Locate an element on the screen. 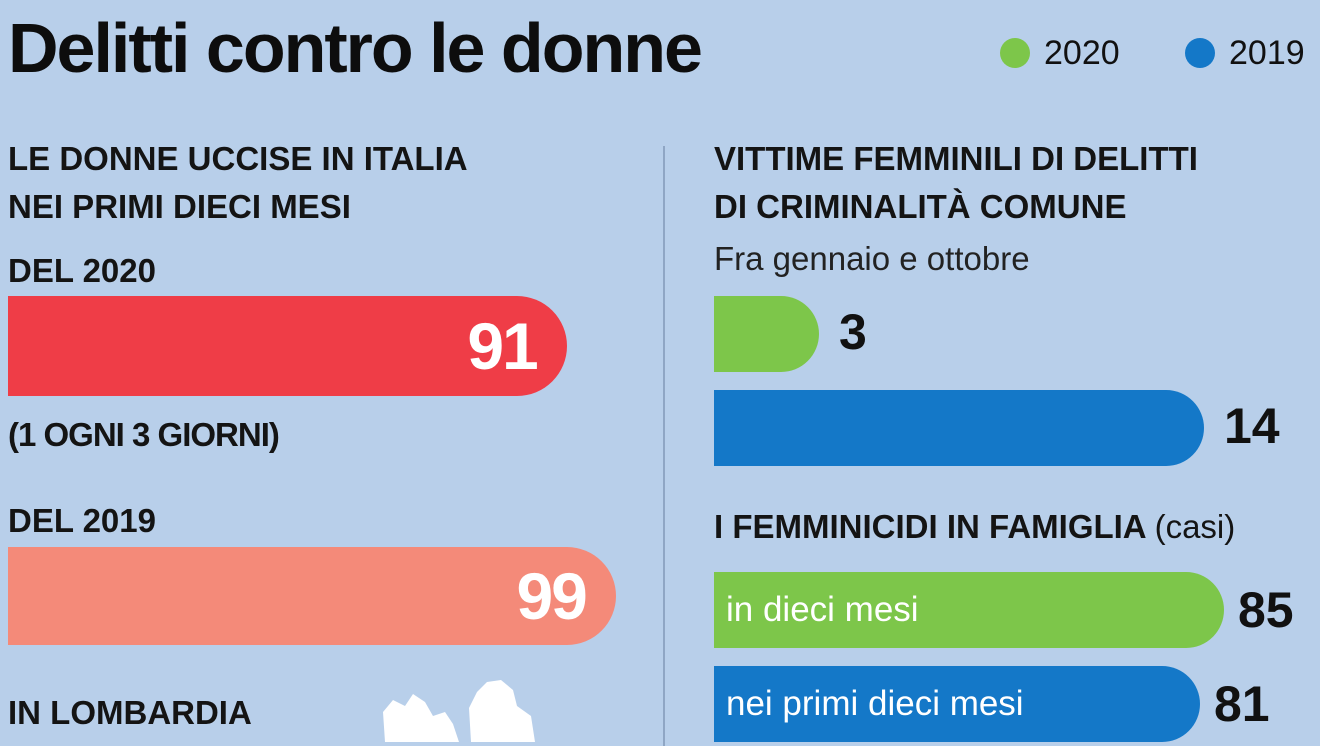 The height and width of the screenshot is (746, 1320). legend-item-2020: 2020 is located at coordinates (1060, 53).